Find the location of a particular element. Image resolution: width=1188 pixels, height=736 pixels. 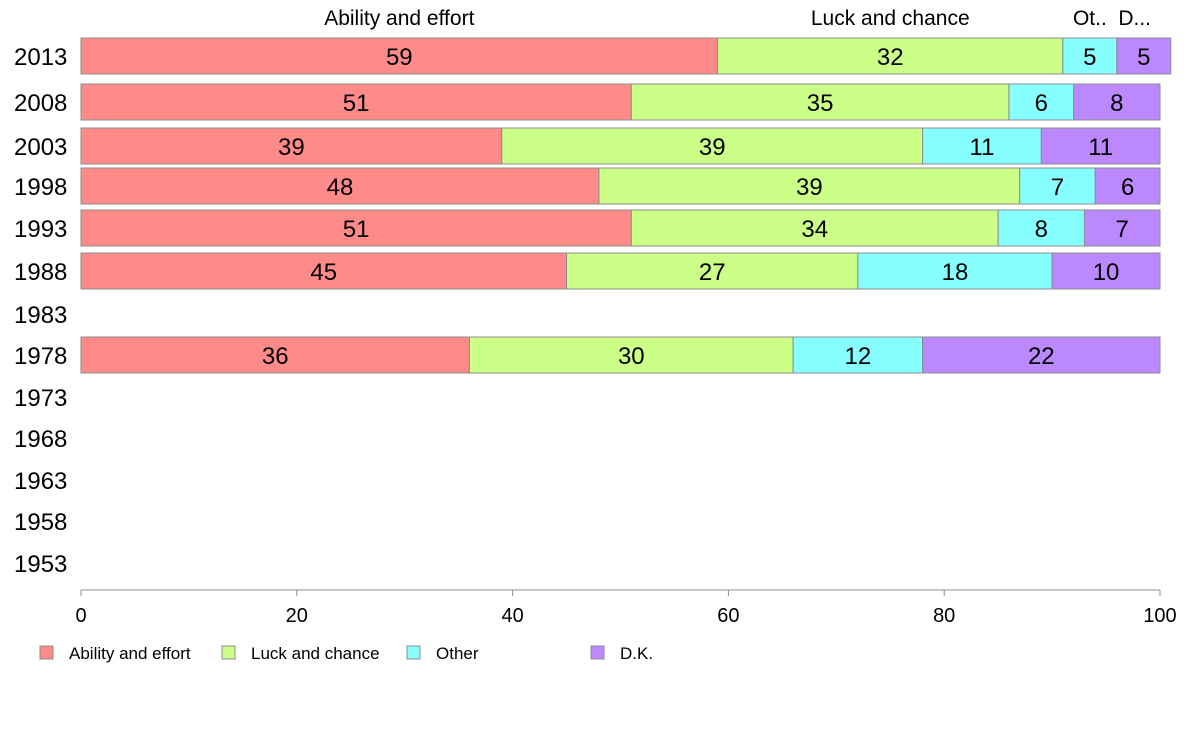

x-tick-label: 40 is located at coordinates (512, 616).